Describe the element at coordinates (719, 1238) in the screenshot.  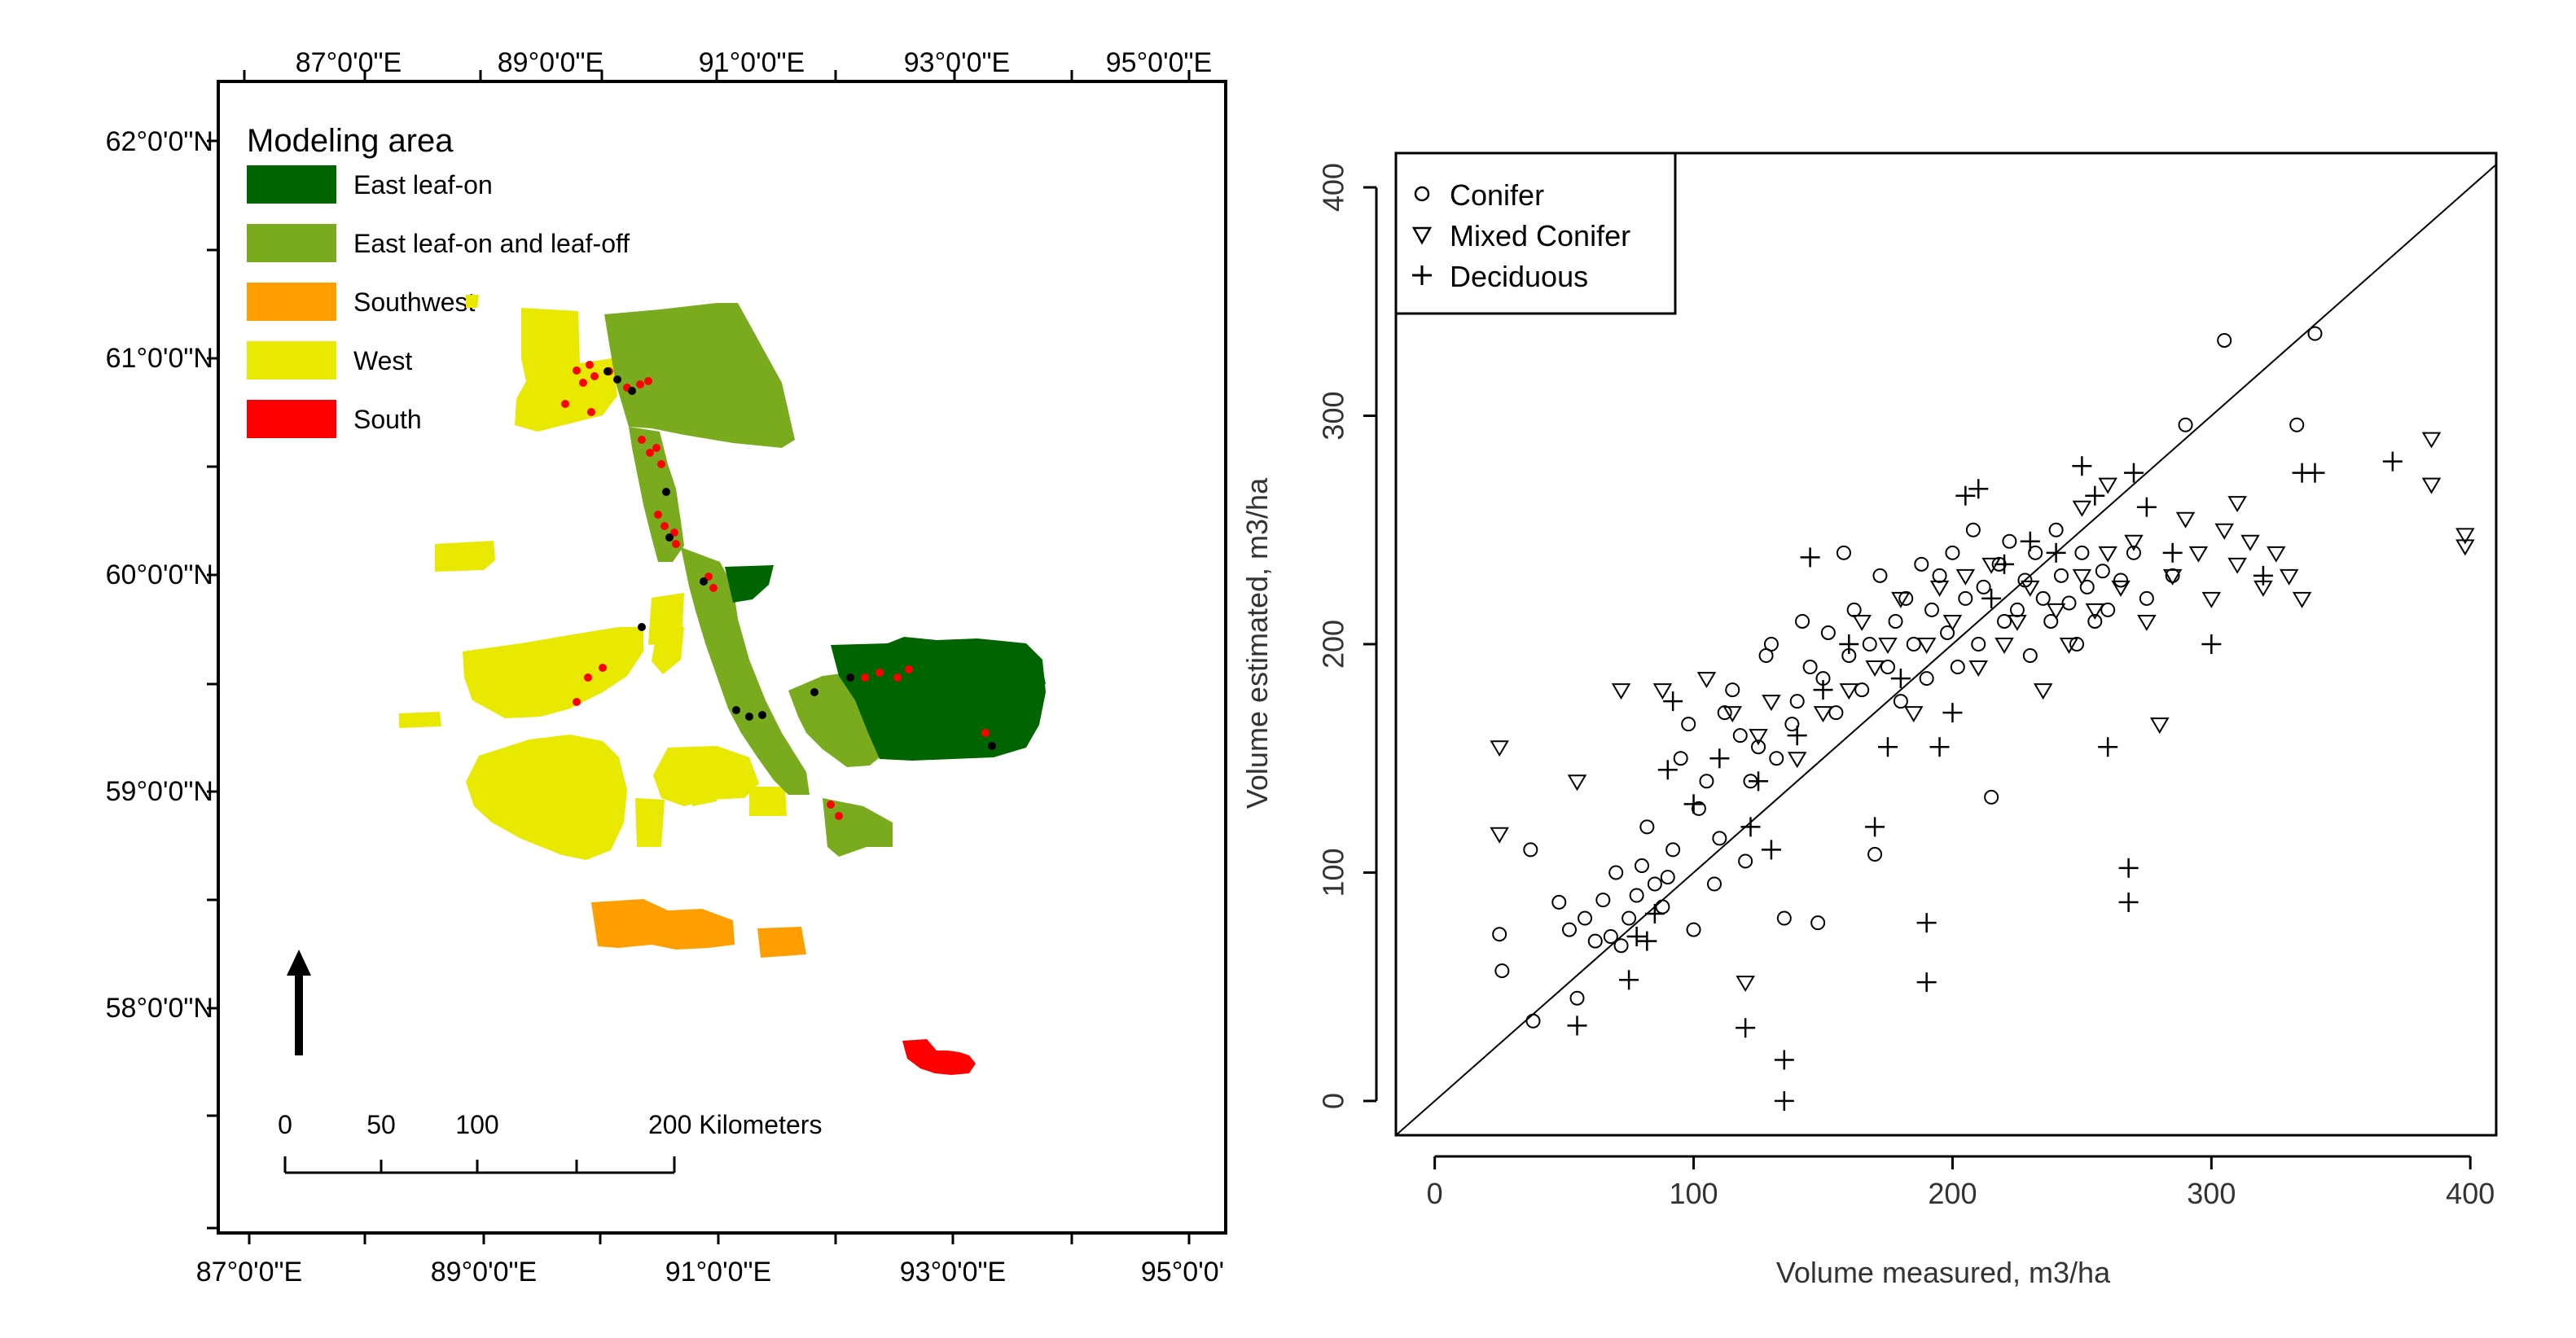
I see `map-bottom-ticks` at that location.